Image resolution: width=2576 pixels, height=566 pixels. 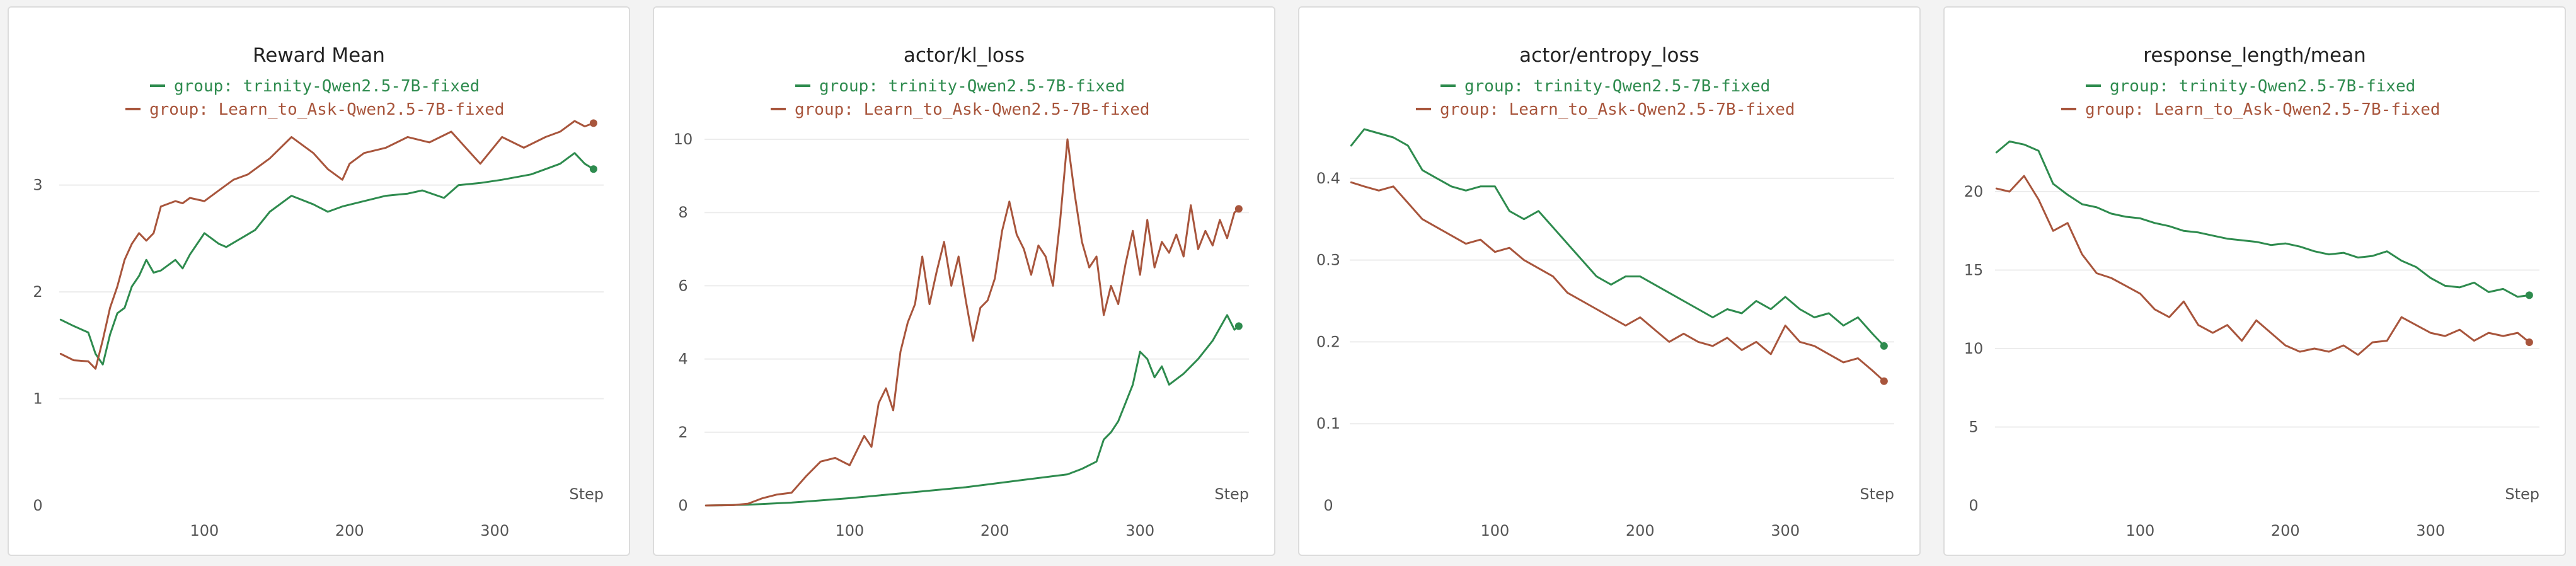 What do you see at coordinates (964, 55) in the screenshot?
I see `chart-title: actor/kl_loss` at bounding box center [964, 55].